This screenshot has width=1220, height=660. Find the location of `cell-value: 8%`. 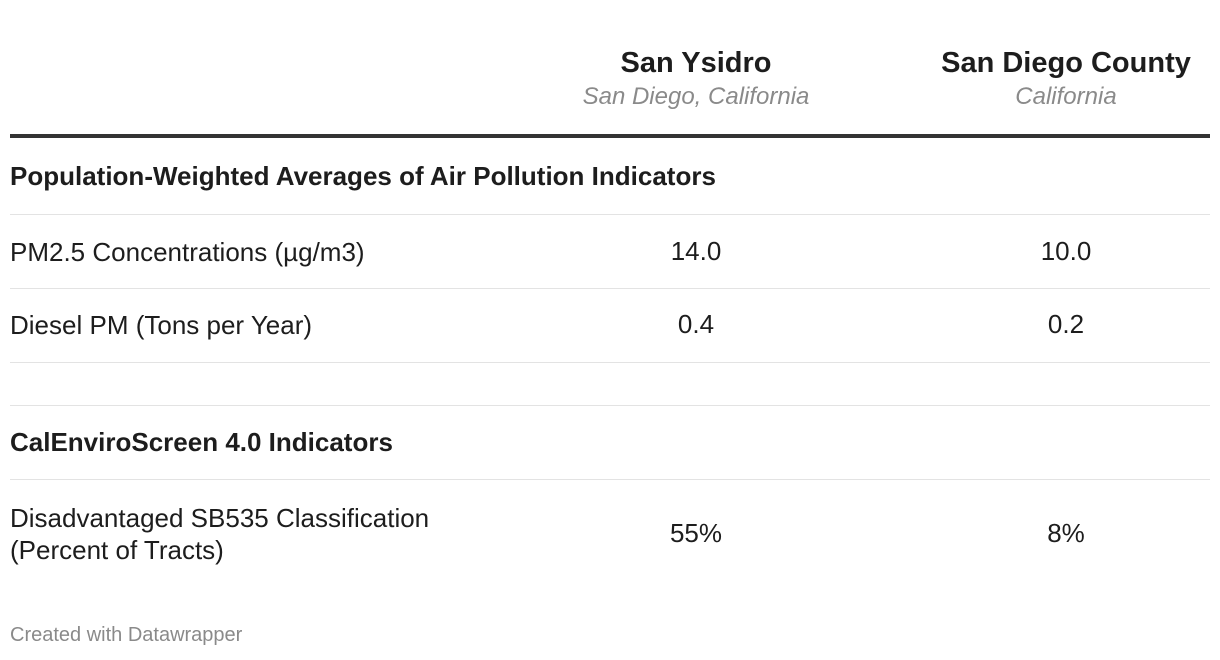

cell-value: 8% is located at coordinates (1066, 533).